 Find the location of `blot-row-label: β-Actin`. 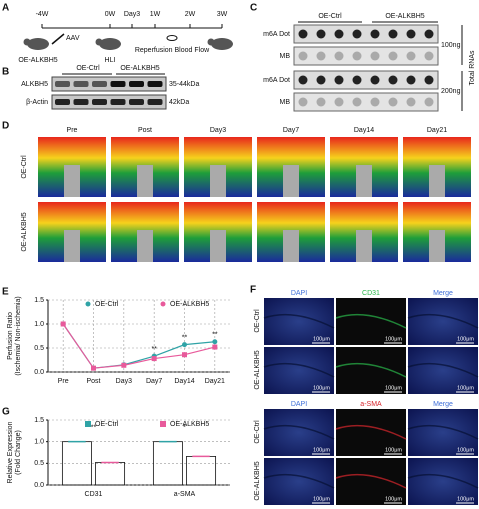

blot-row-label: β-Actin is located at coordinates (37, 102).